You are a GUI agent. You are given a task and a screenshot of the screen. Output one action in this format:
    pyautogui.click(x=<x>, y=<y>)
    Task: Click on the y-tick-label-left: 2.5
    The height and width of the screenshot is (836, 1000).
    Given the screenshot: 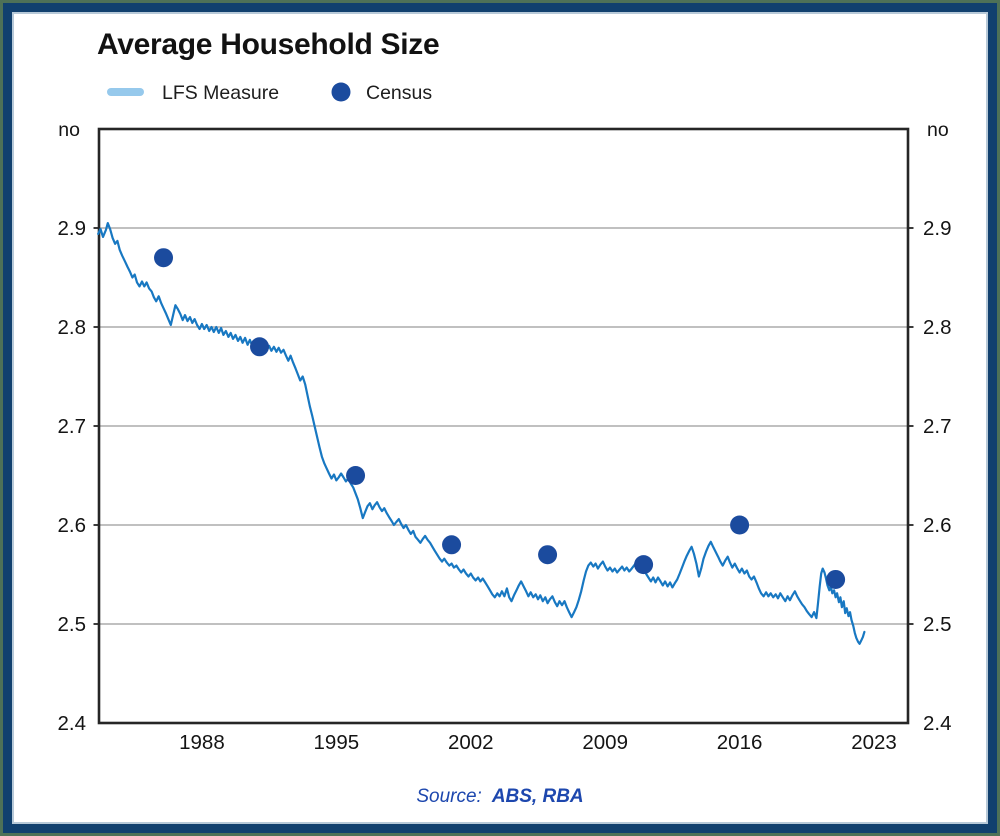 What is the action you would take?
    pyautogui.click(x=72, y=624)
    